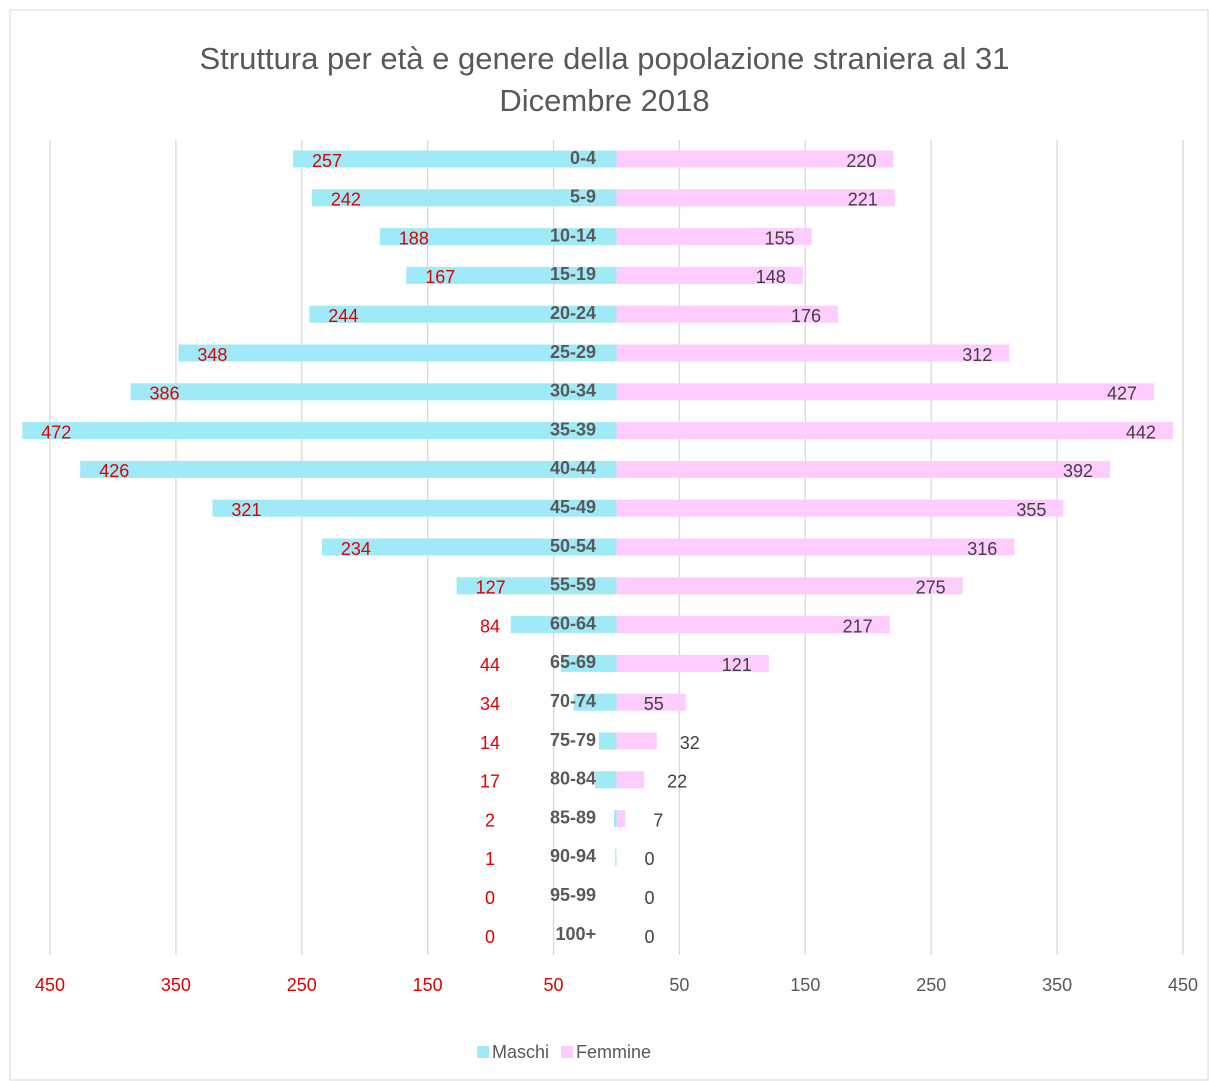 The image size is (1209, 1081). I want to click on y-tick-label: 80-84, so click(573, 779).